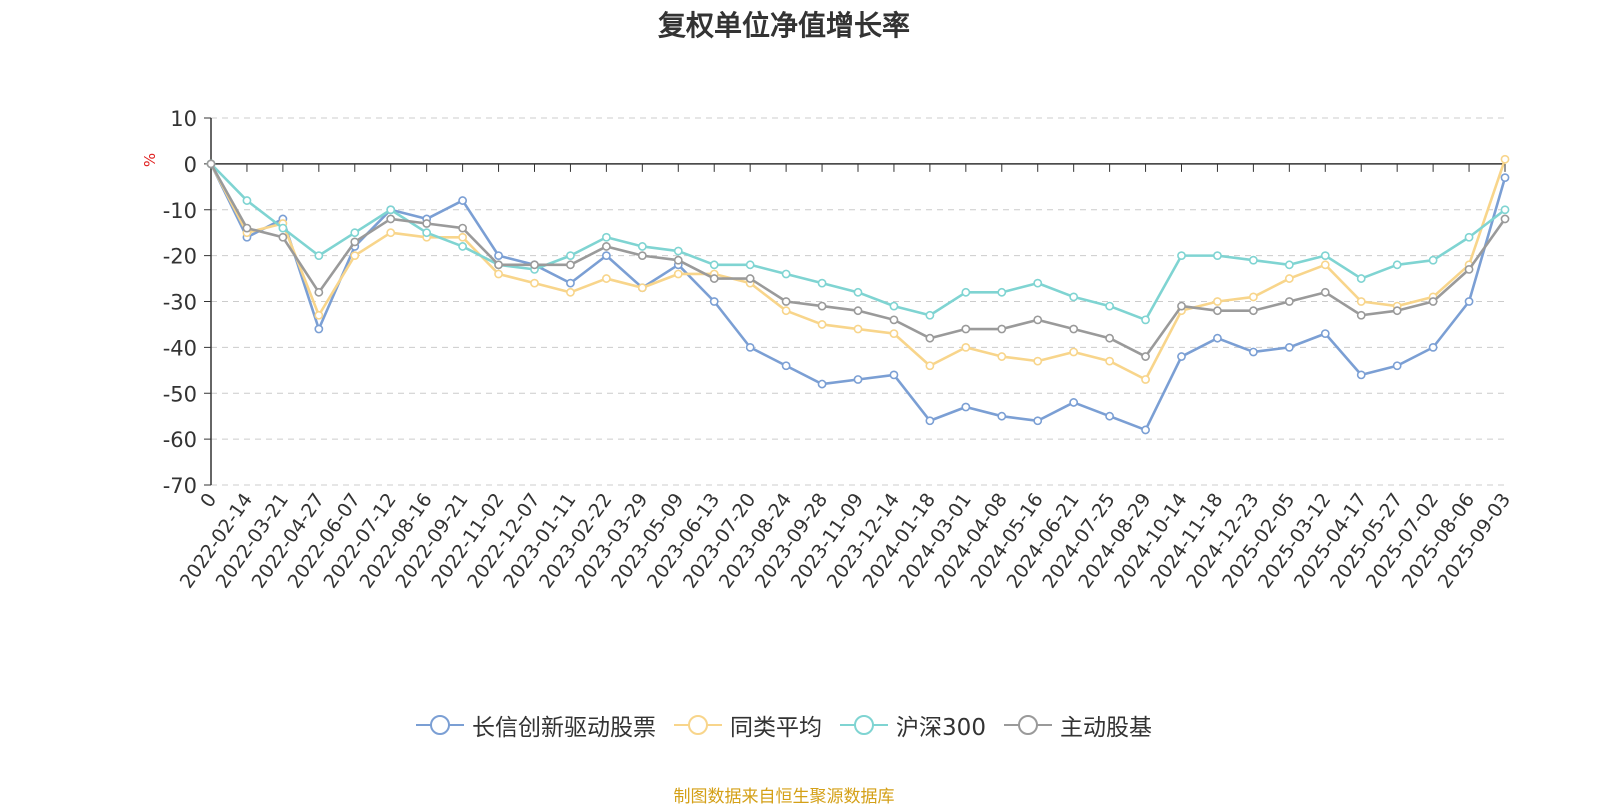 The width and height of the screenshot is (1600, 807). Describe the element at coordinates (783, 25) in the screenshot. I see `chart-title: 复权单位净值增长率` at that location.